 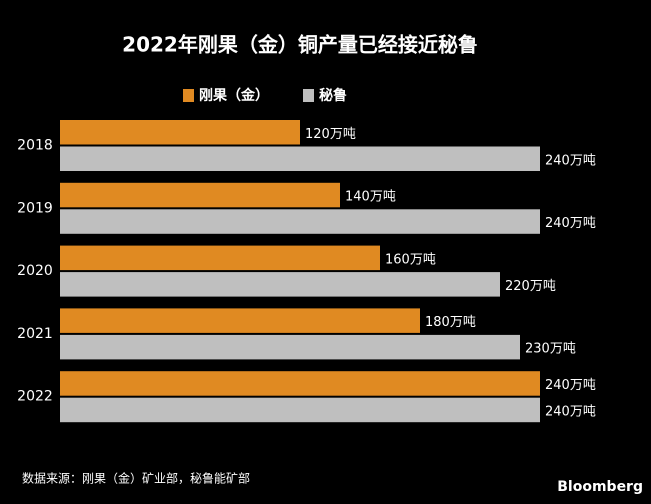 I want to click on legend-label: 刚果（金）, so click(x=234, y=95).